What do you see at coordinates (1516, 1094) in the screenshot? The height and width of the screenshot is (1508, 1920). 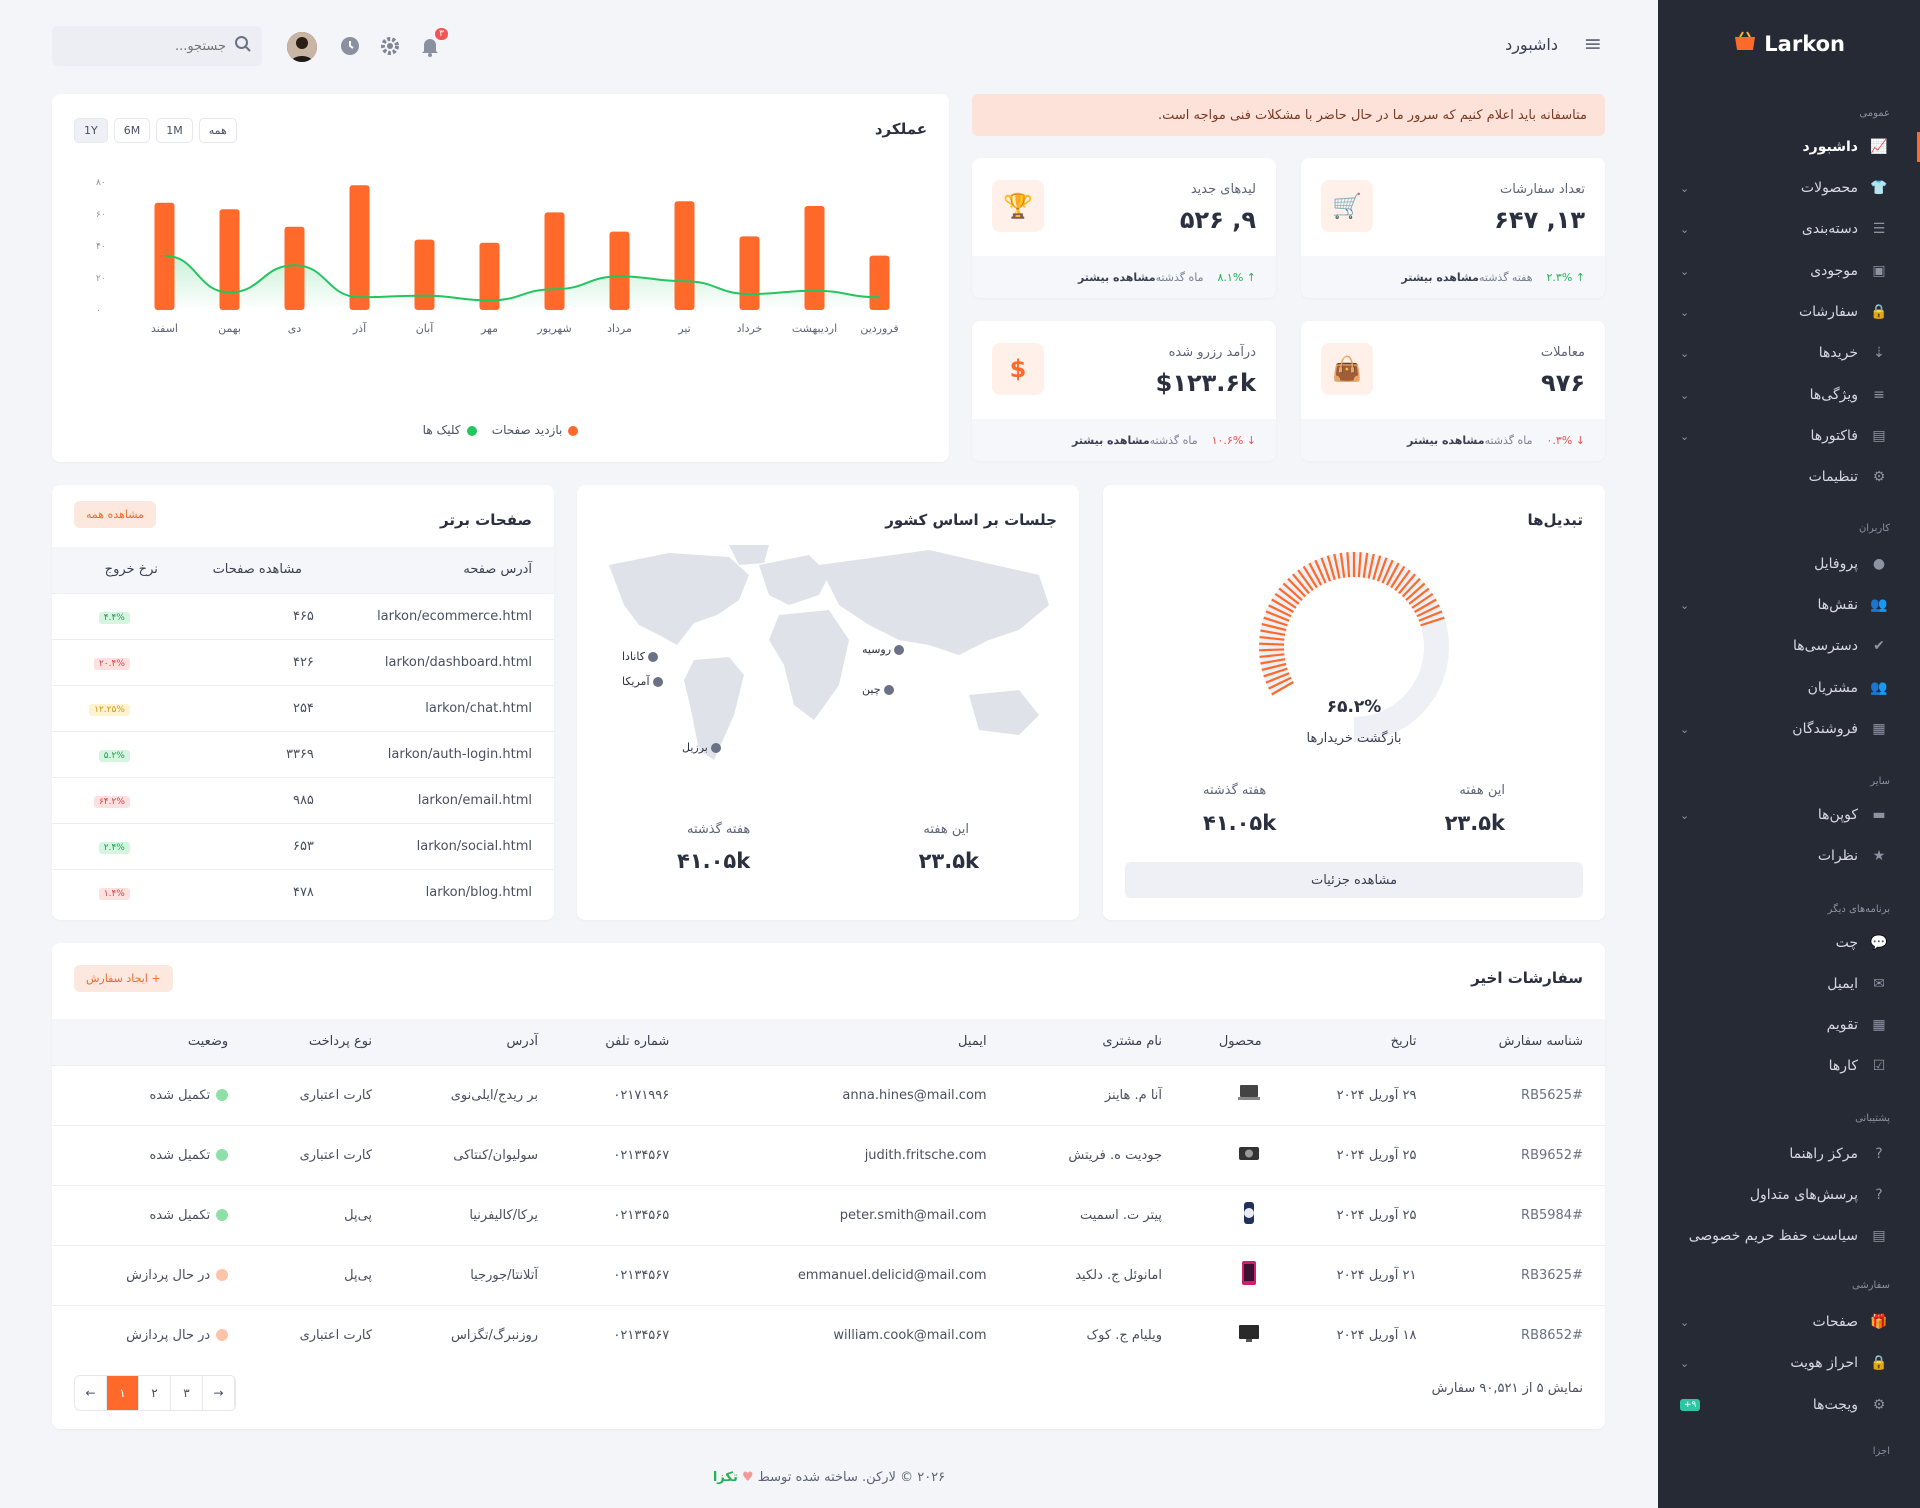 I see `order-id: #RB5625` at bounding box center [1516, 1094].